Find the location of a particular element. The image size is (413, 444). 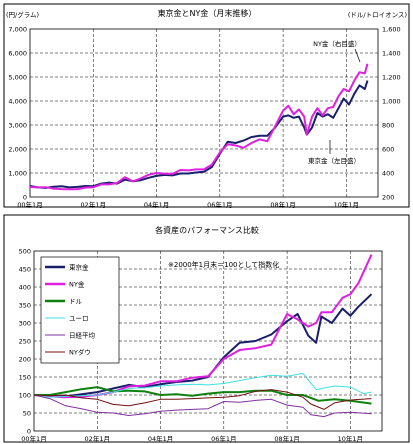

left-tick-label: 0 is located at coordinates (25, 198).